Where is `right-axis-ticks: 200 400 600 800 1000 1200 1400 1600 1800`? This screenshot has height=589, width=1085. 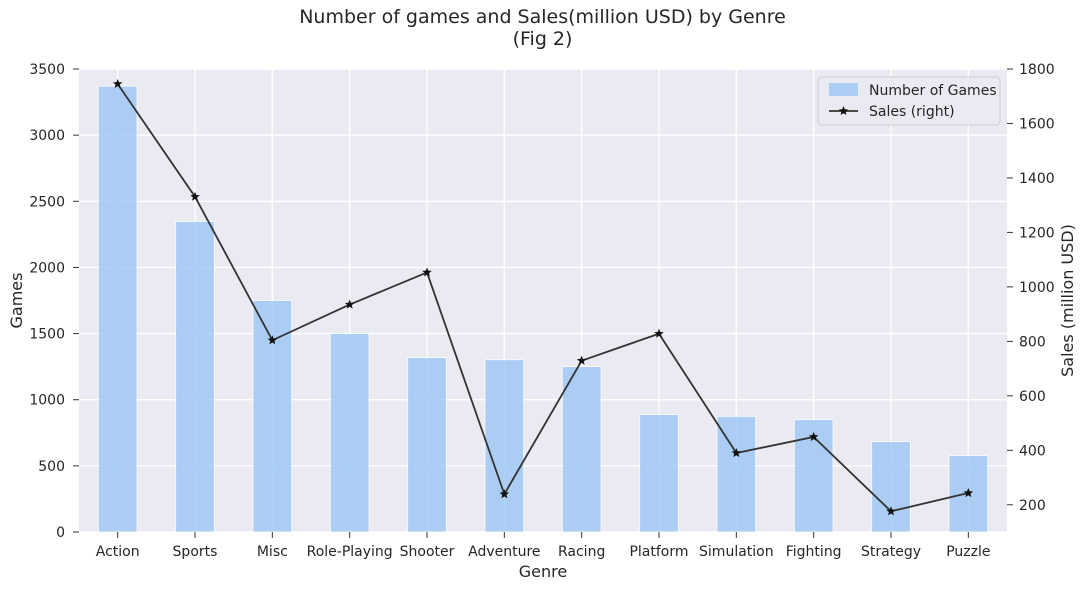
right-axis-ticks: 200 400 600 800 1000 1200 1400 1600 1800 is located at coordinates (1031, 288).